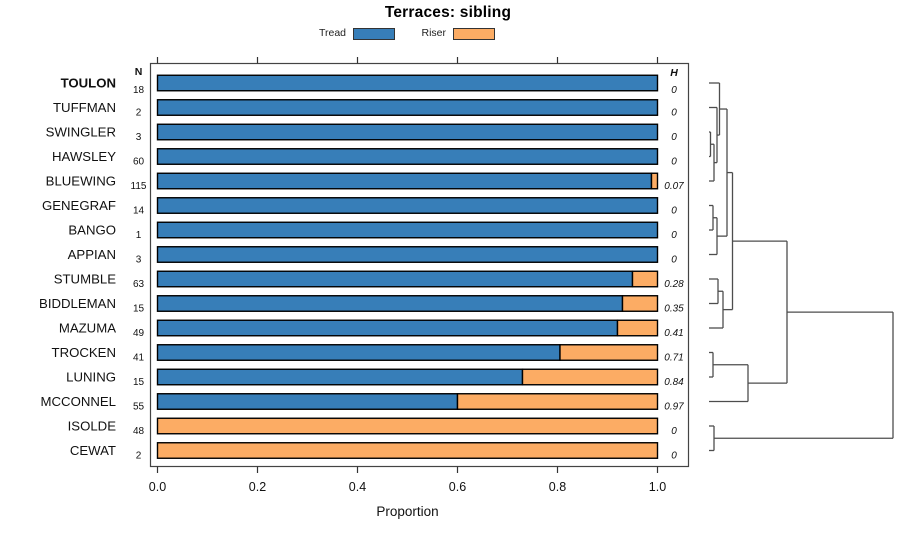 The height and width of the screenshot is (540, 900). I want to click on row-label: TUFFMAN, so click(84, 107).